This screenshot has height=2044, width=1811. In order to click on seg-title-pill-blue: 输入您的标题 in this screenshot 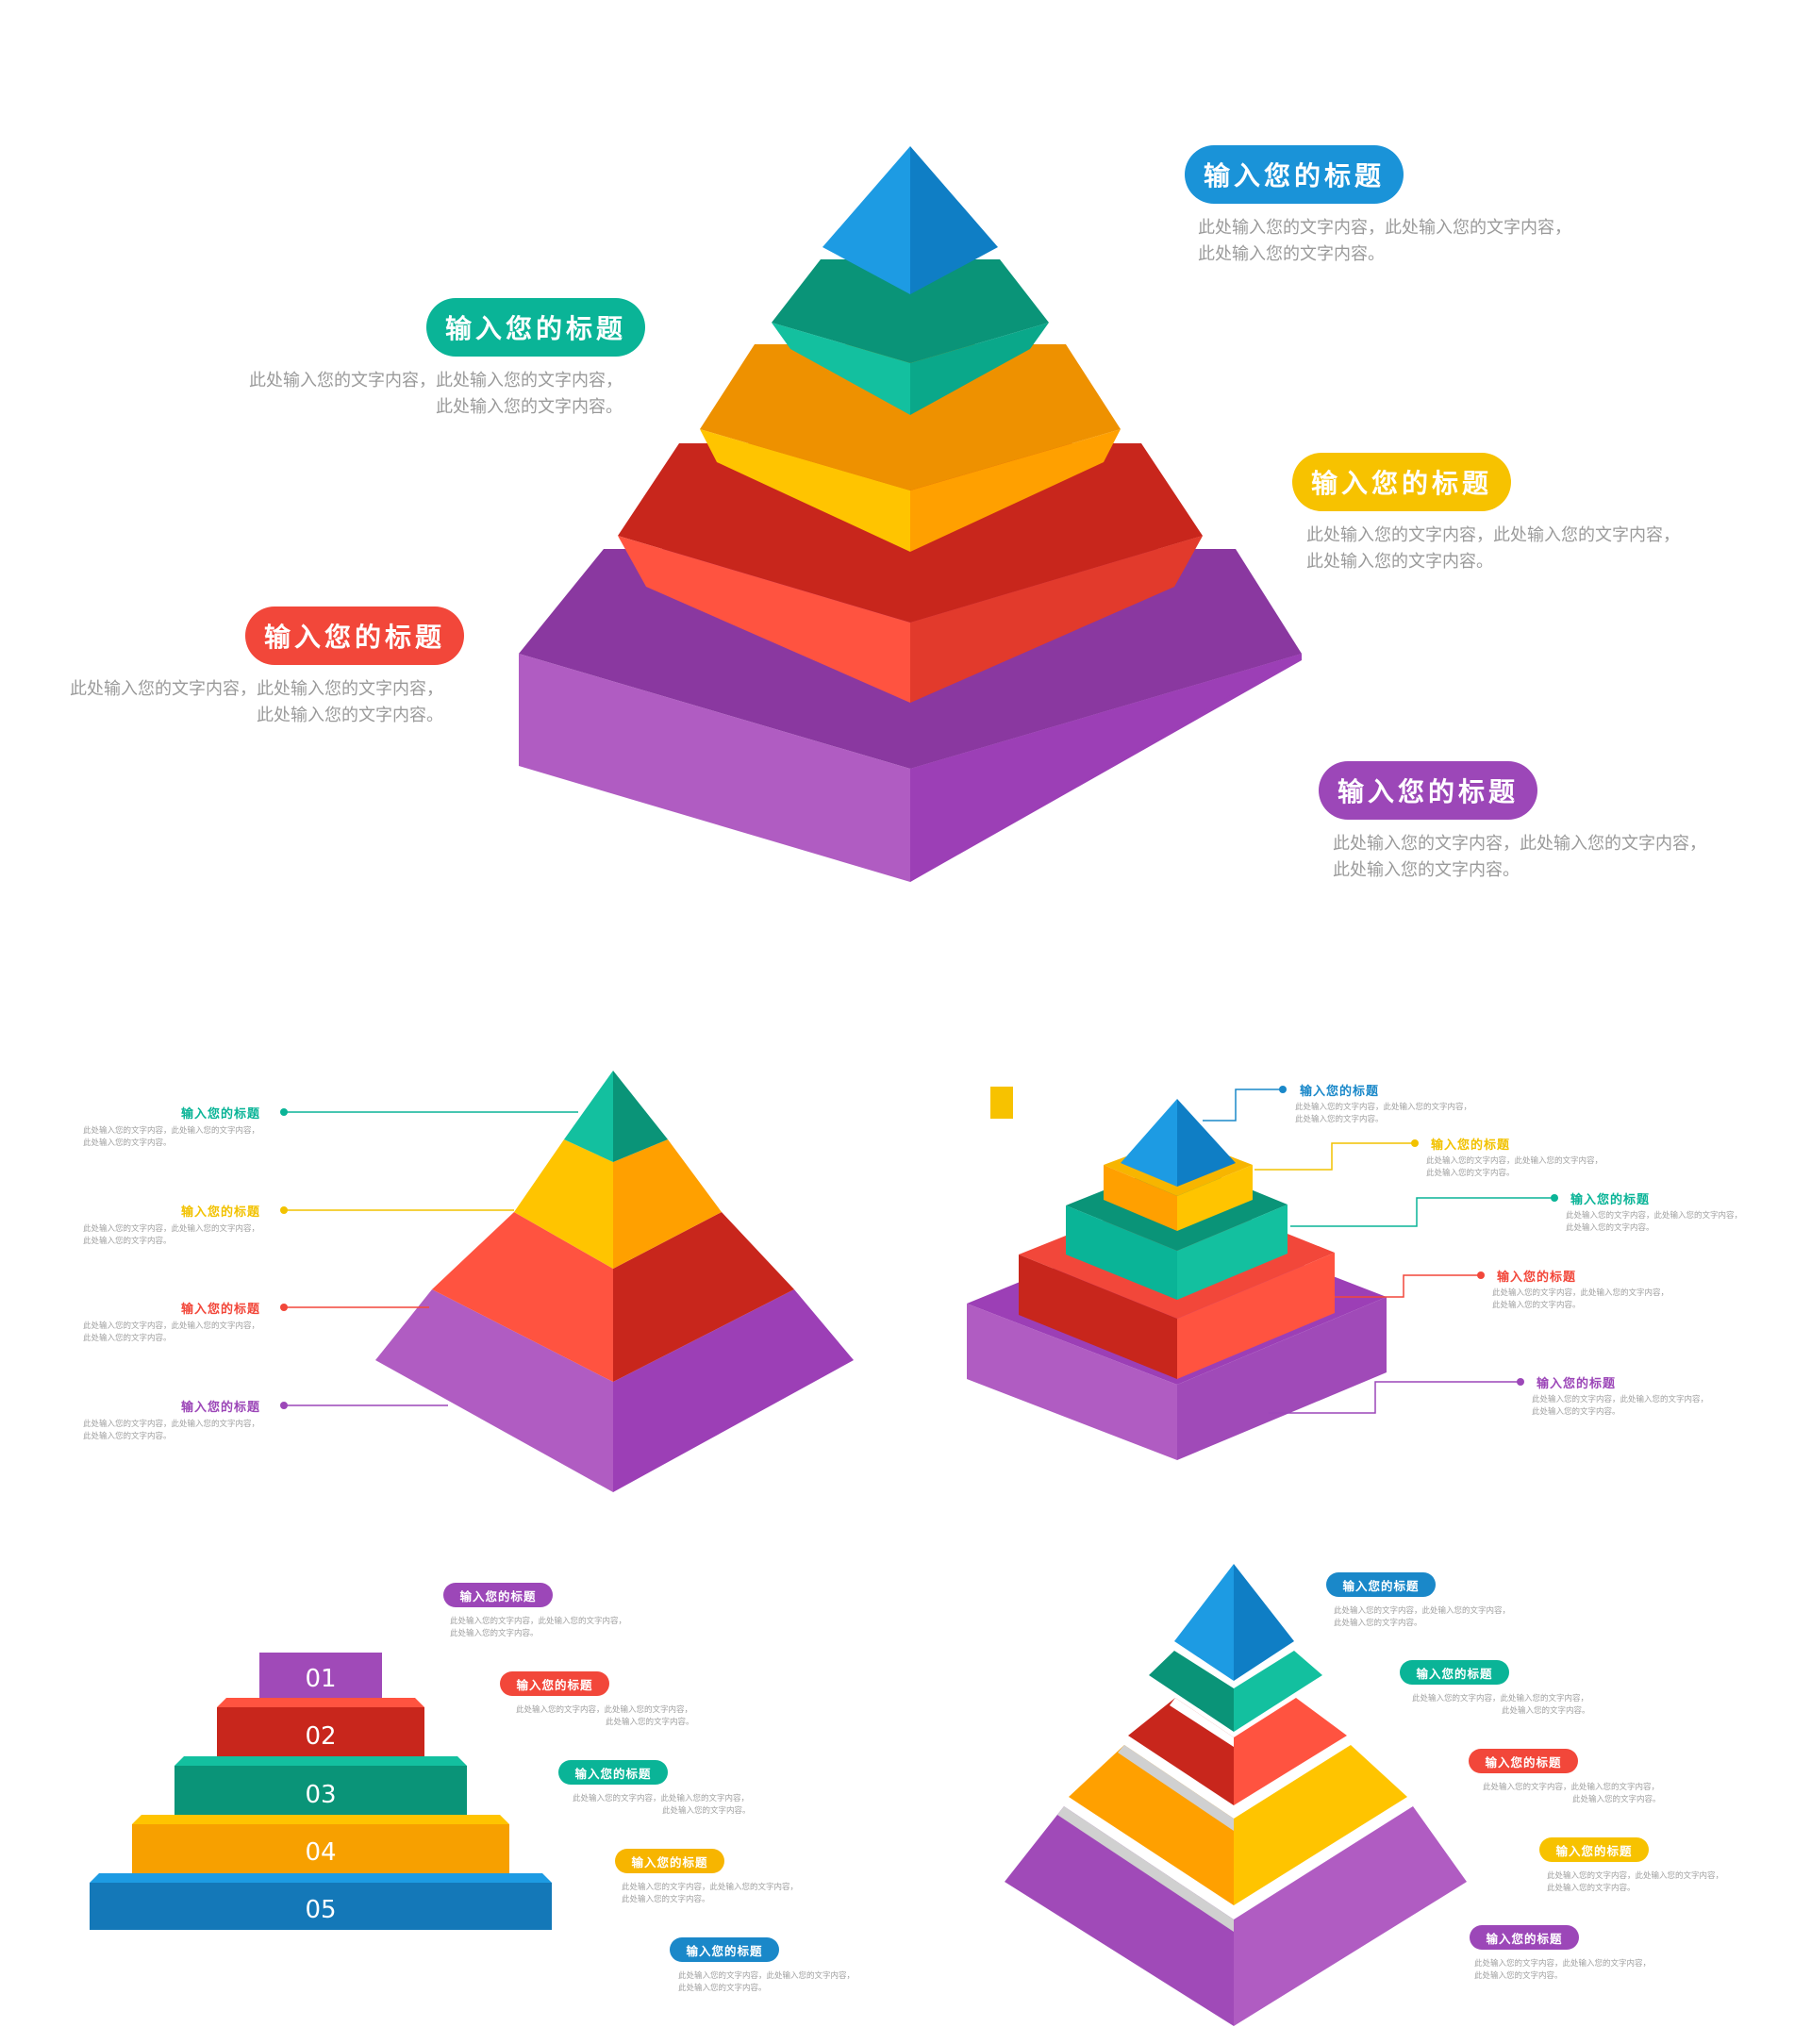, I will do `click(1381, 1585)`.